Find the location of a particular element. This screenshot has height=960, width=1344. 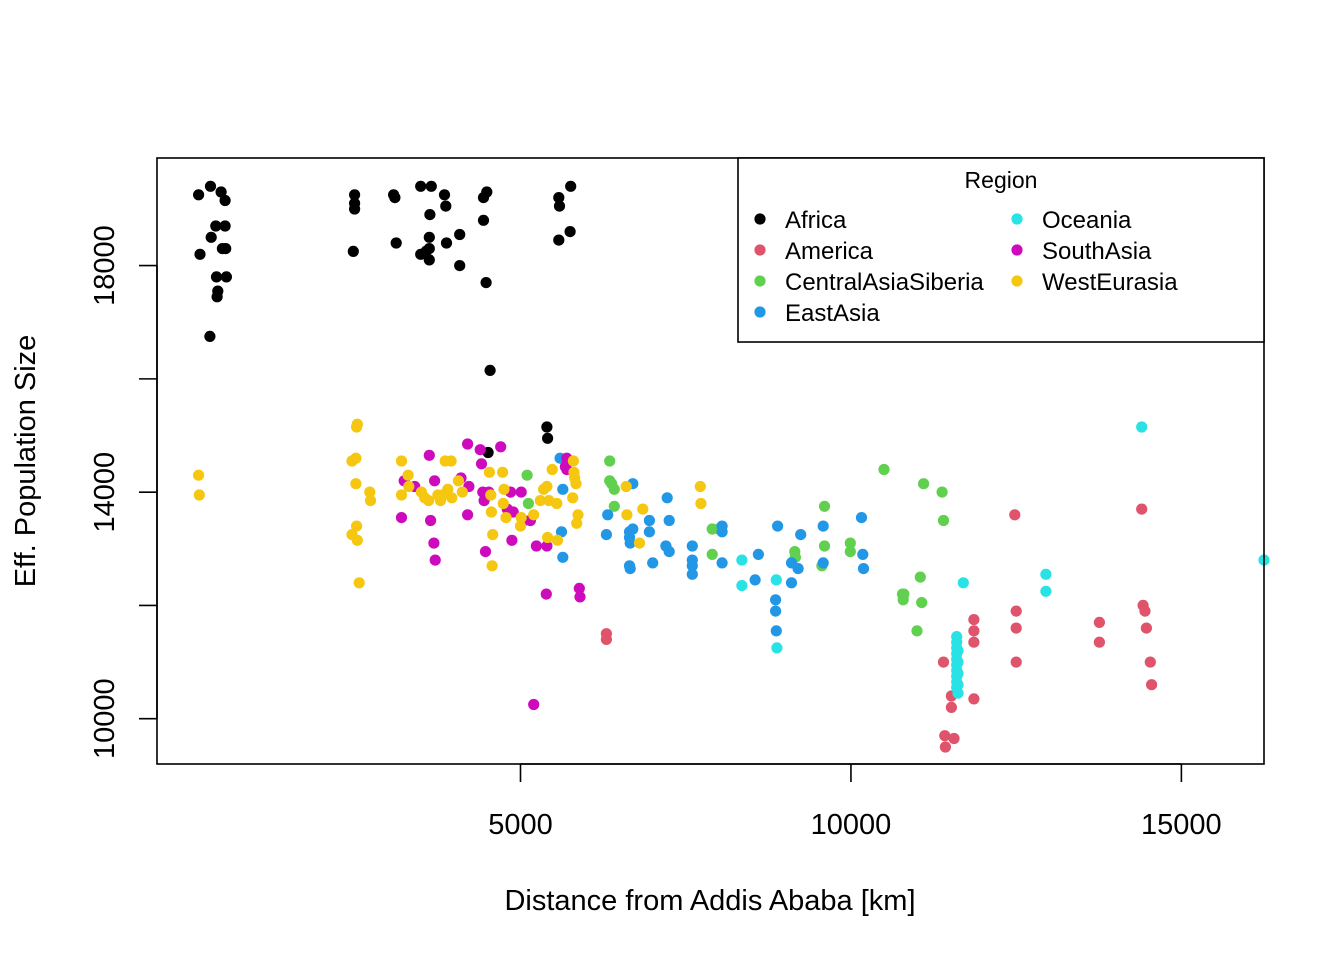

x-tick-label: 10000 is located at coordinates (851, 825).